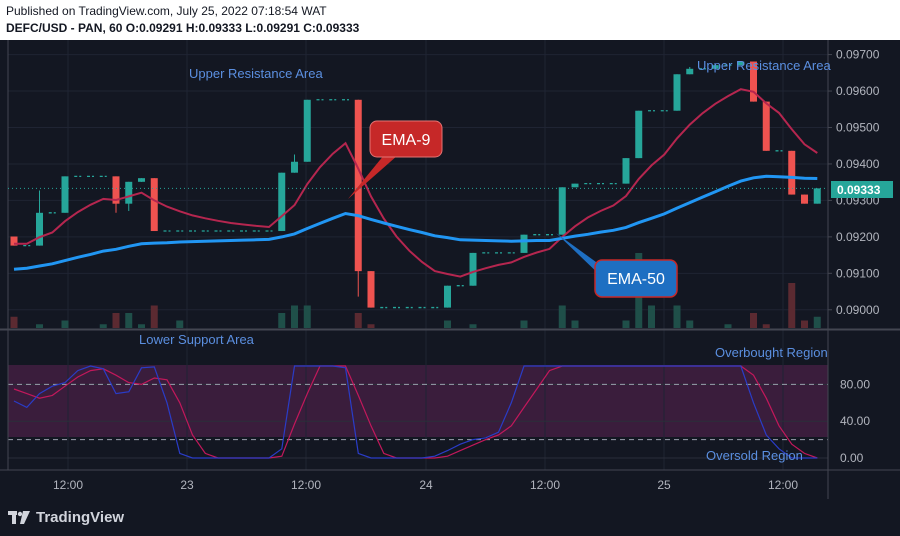 Image resolution: width=900 pixels, height=536 pixels. What do you see at coordinates (858, 91) in the screenshot?
I see `price-tick-label: 0.09600` at bounding box center [858, 91].